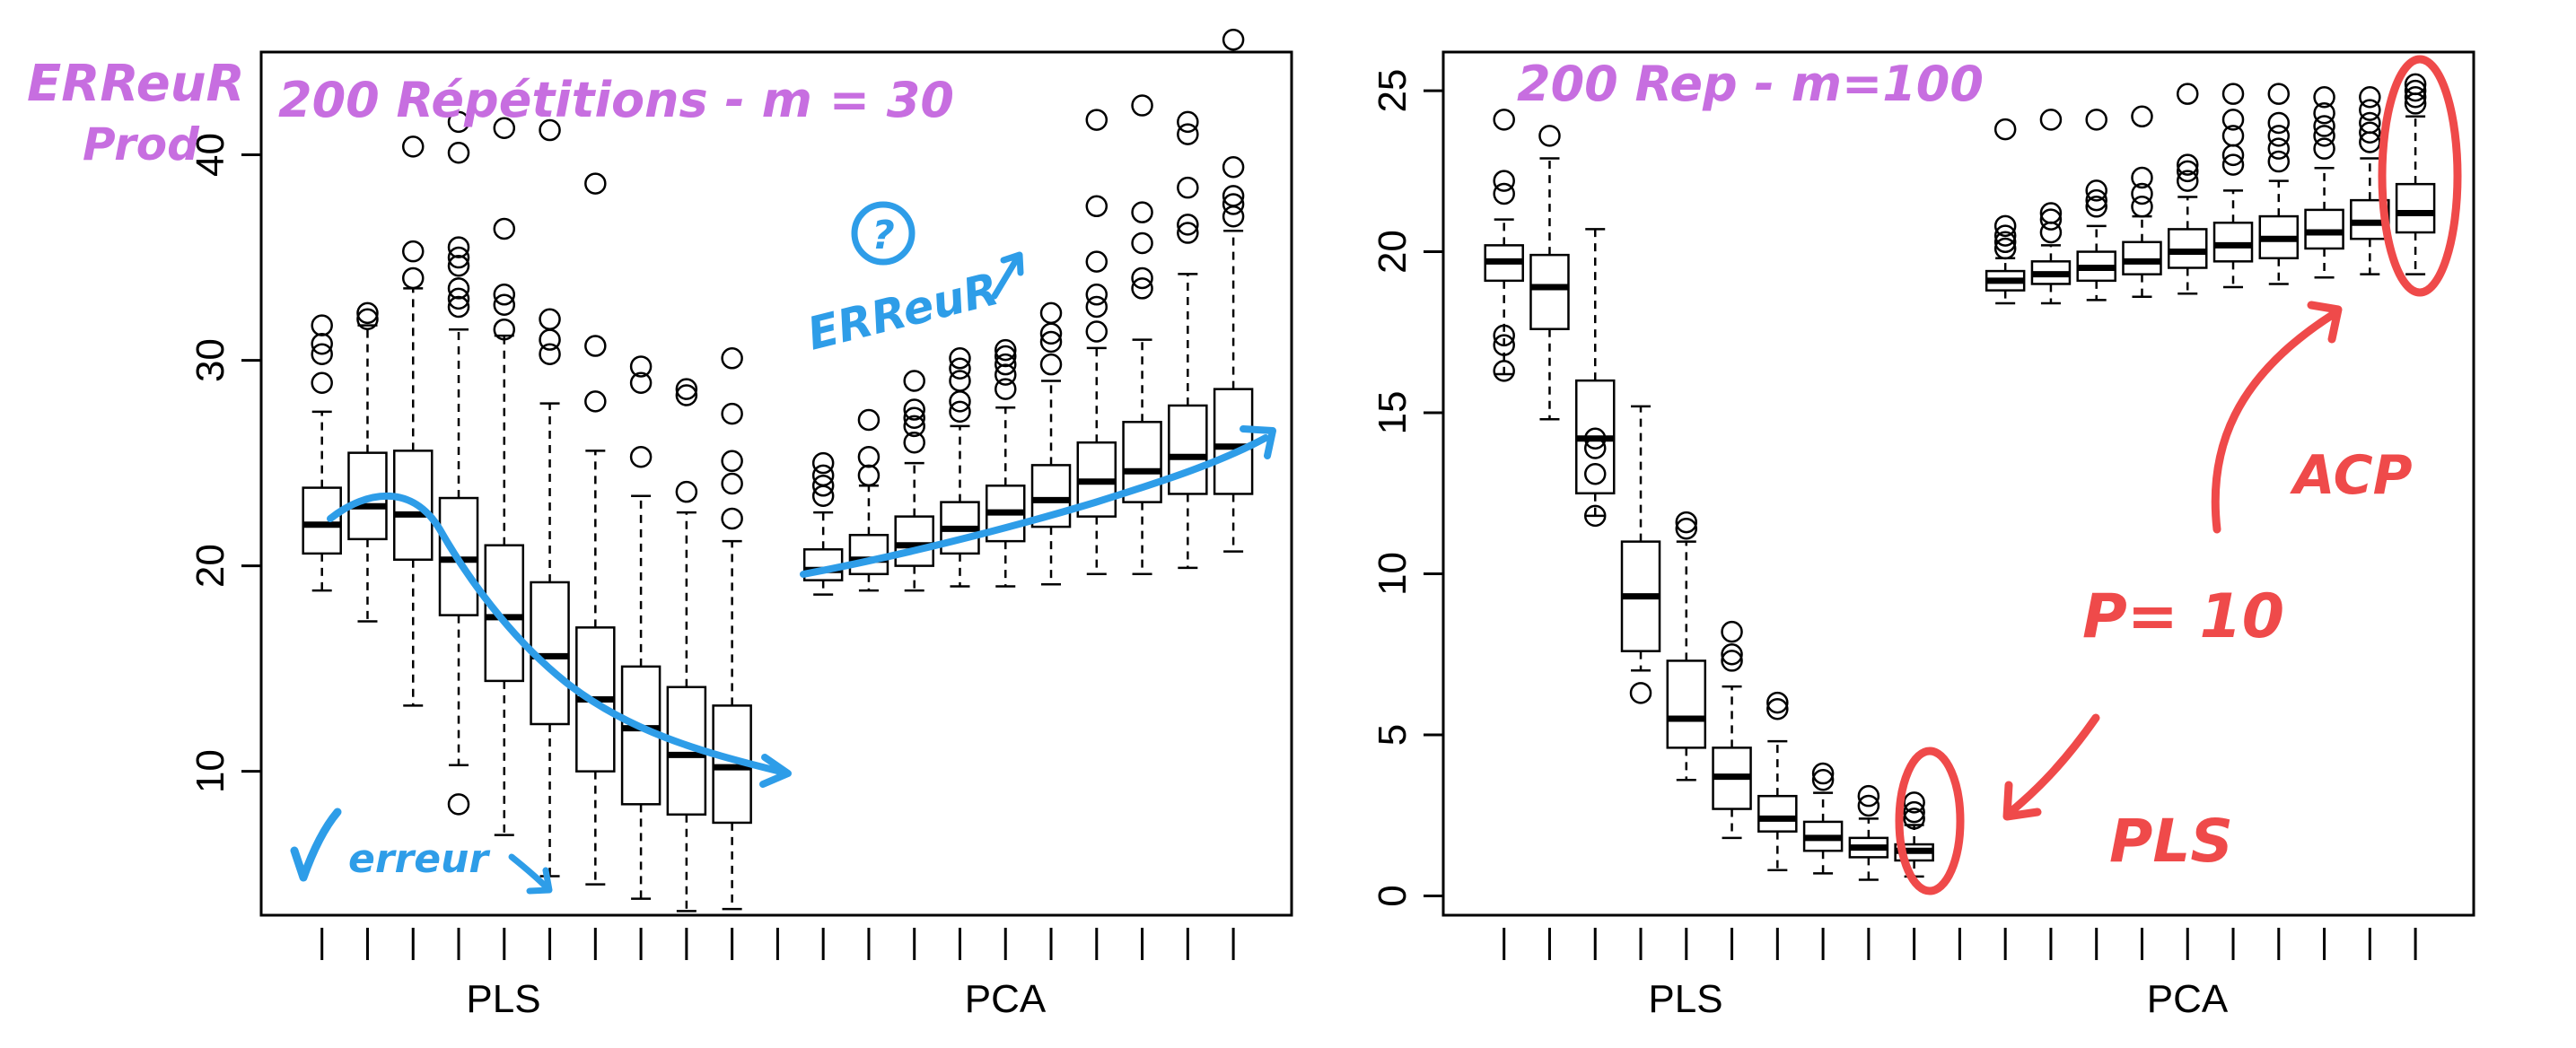 The height and width of the screenshot is (1048, 2576). What do you see at coordinates (1685, 999) in the screenshot?
I see `right-group-label-pls: PLS` at bounding box center [1685, 999].